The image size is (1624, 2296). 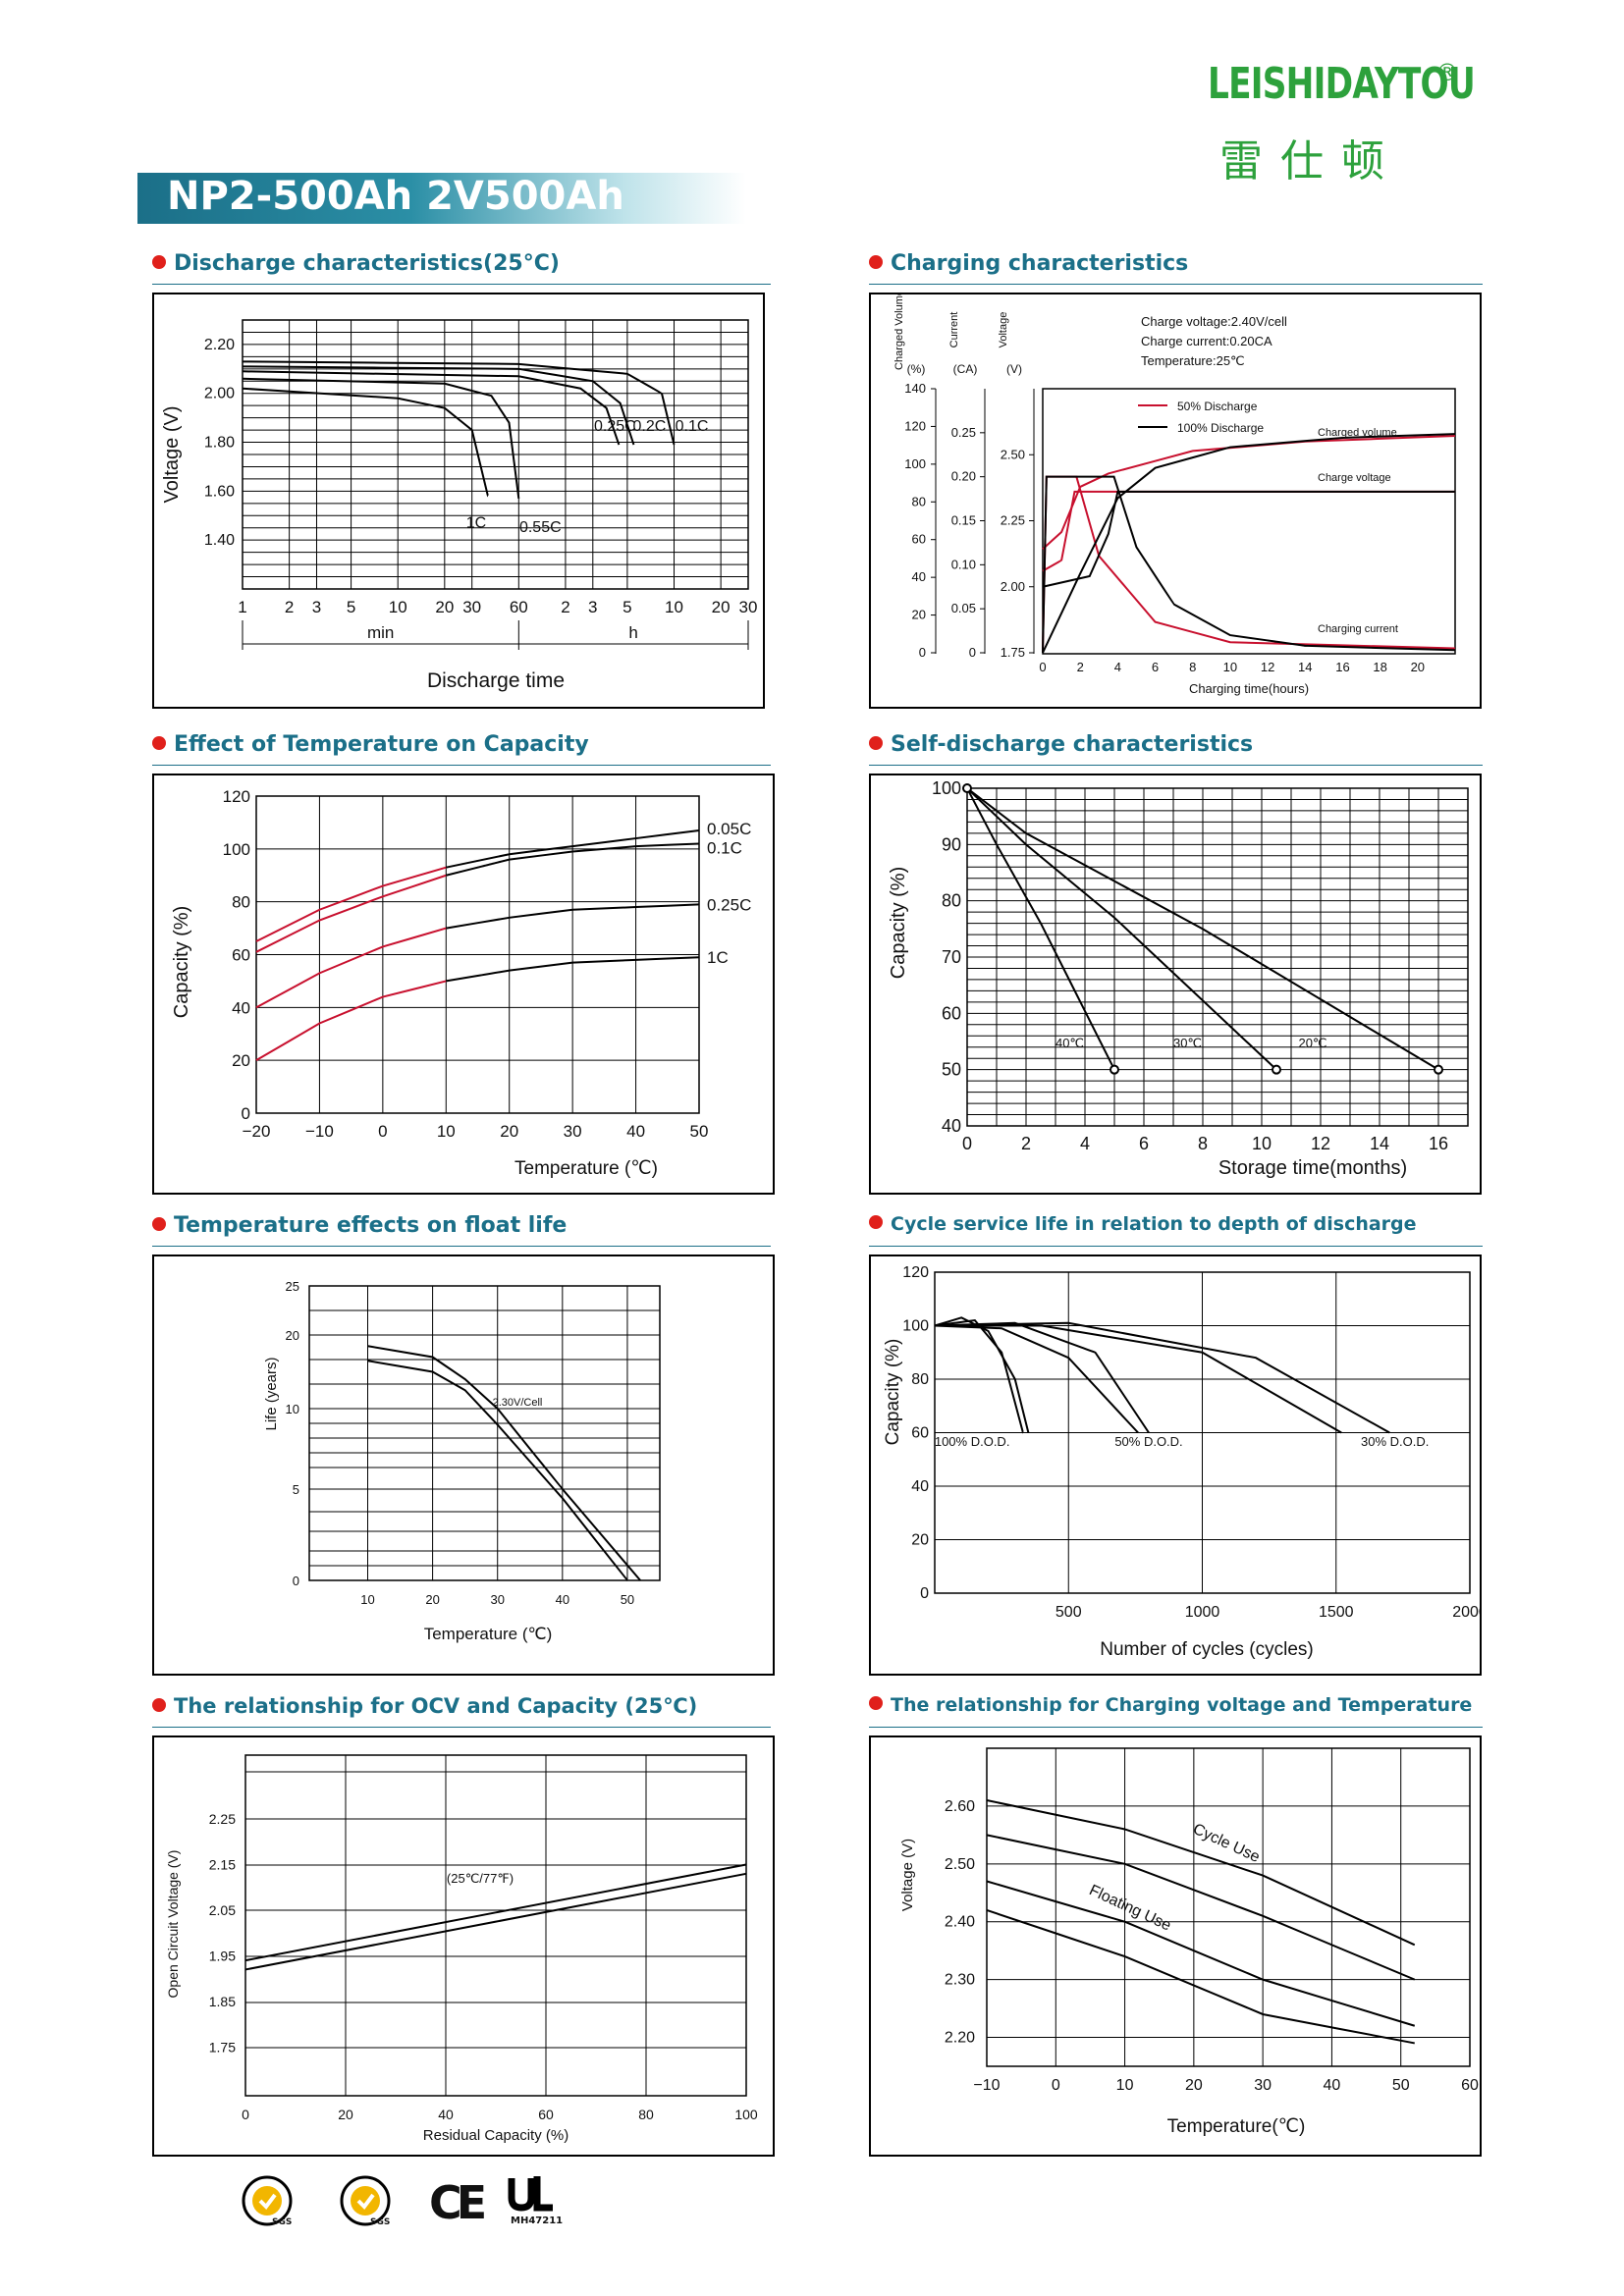 What do you see at coordinates (1395, 1441) in the screenshot?
I see `cycle-dod-label: 30% D.O.D.` at bounding box center [1395, 1441].